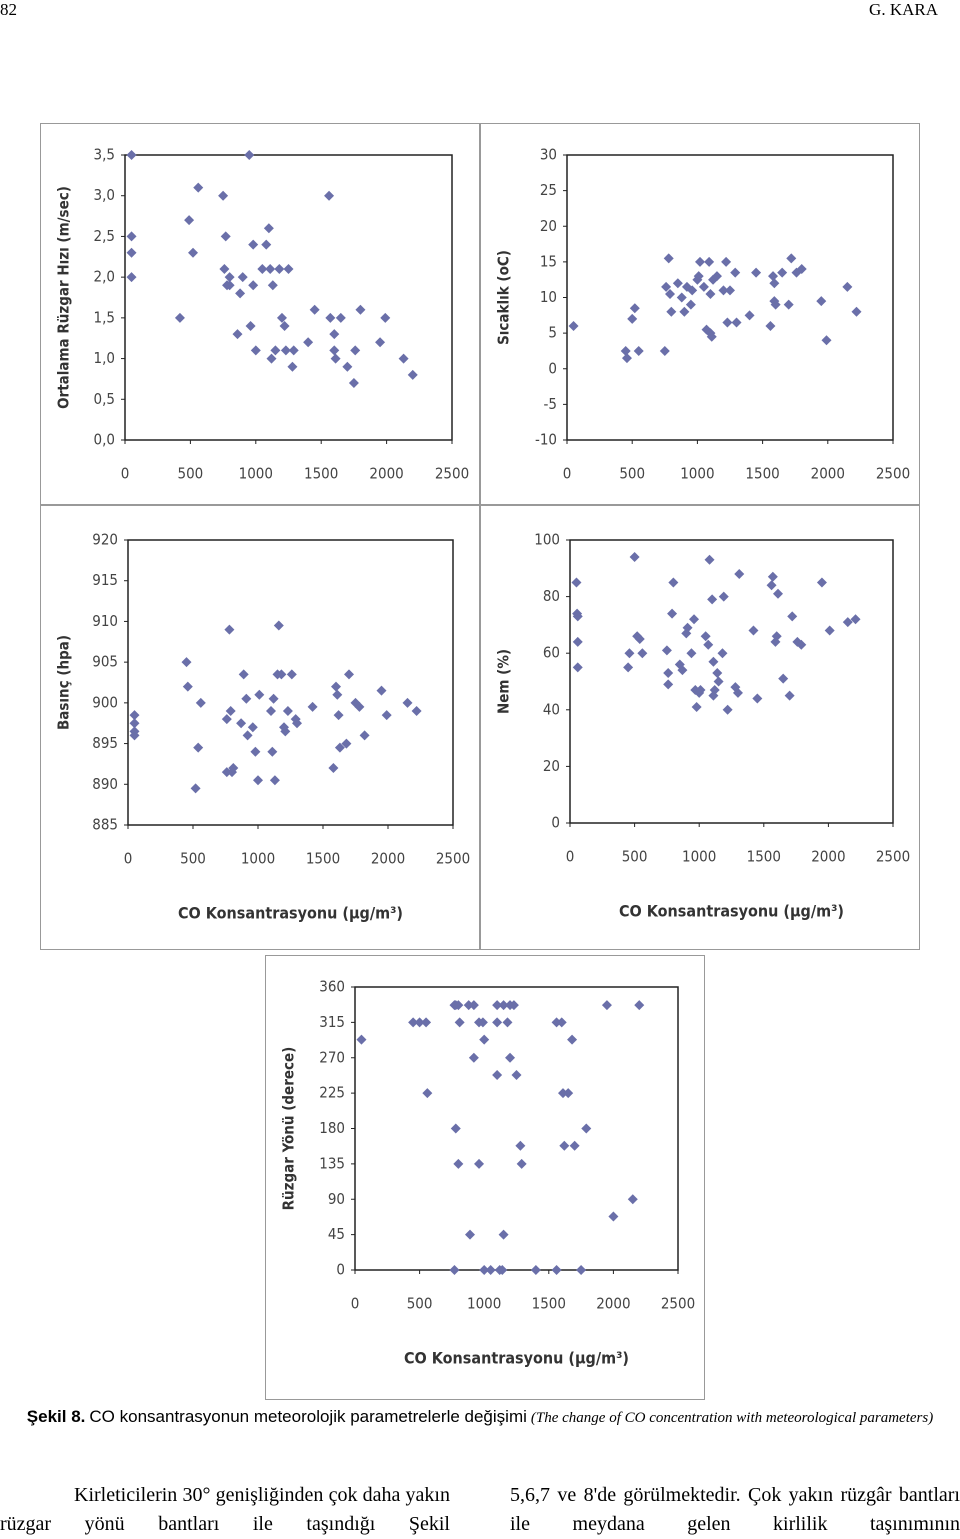 The height and width of the screenshot is (1539, 960). Describe the element at coordinates (336, 1199) in the screenshot. I see `y-tick-label: 90` at that location.